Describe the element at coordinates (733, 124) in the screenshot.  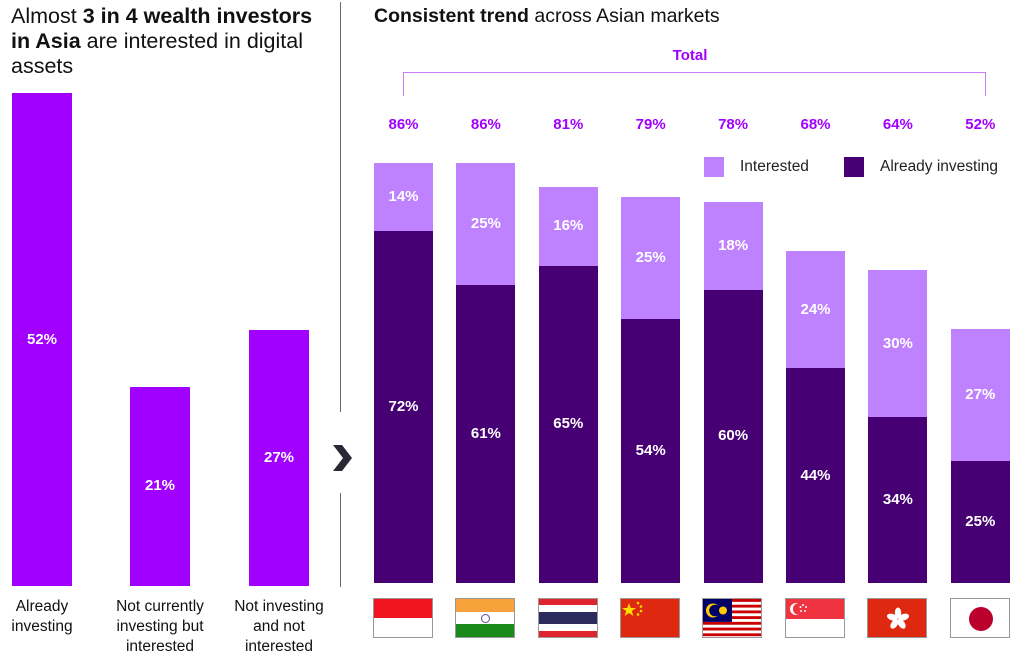
I see `total-value-malaysia: 78%` at that location.